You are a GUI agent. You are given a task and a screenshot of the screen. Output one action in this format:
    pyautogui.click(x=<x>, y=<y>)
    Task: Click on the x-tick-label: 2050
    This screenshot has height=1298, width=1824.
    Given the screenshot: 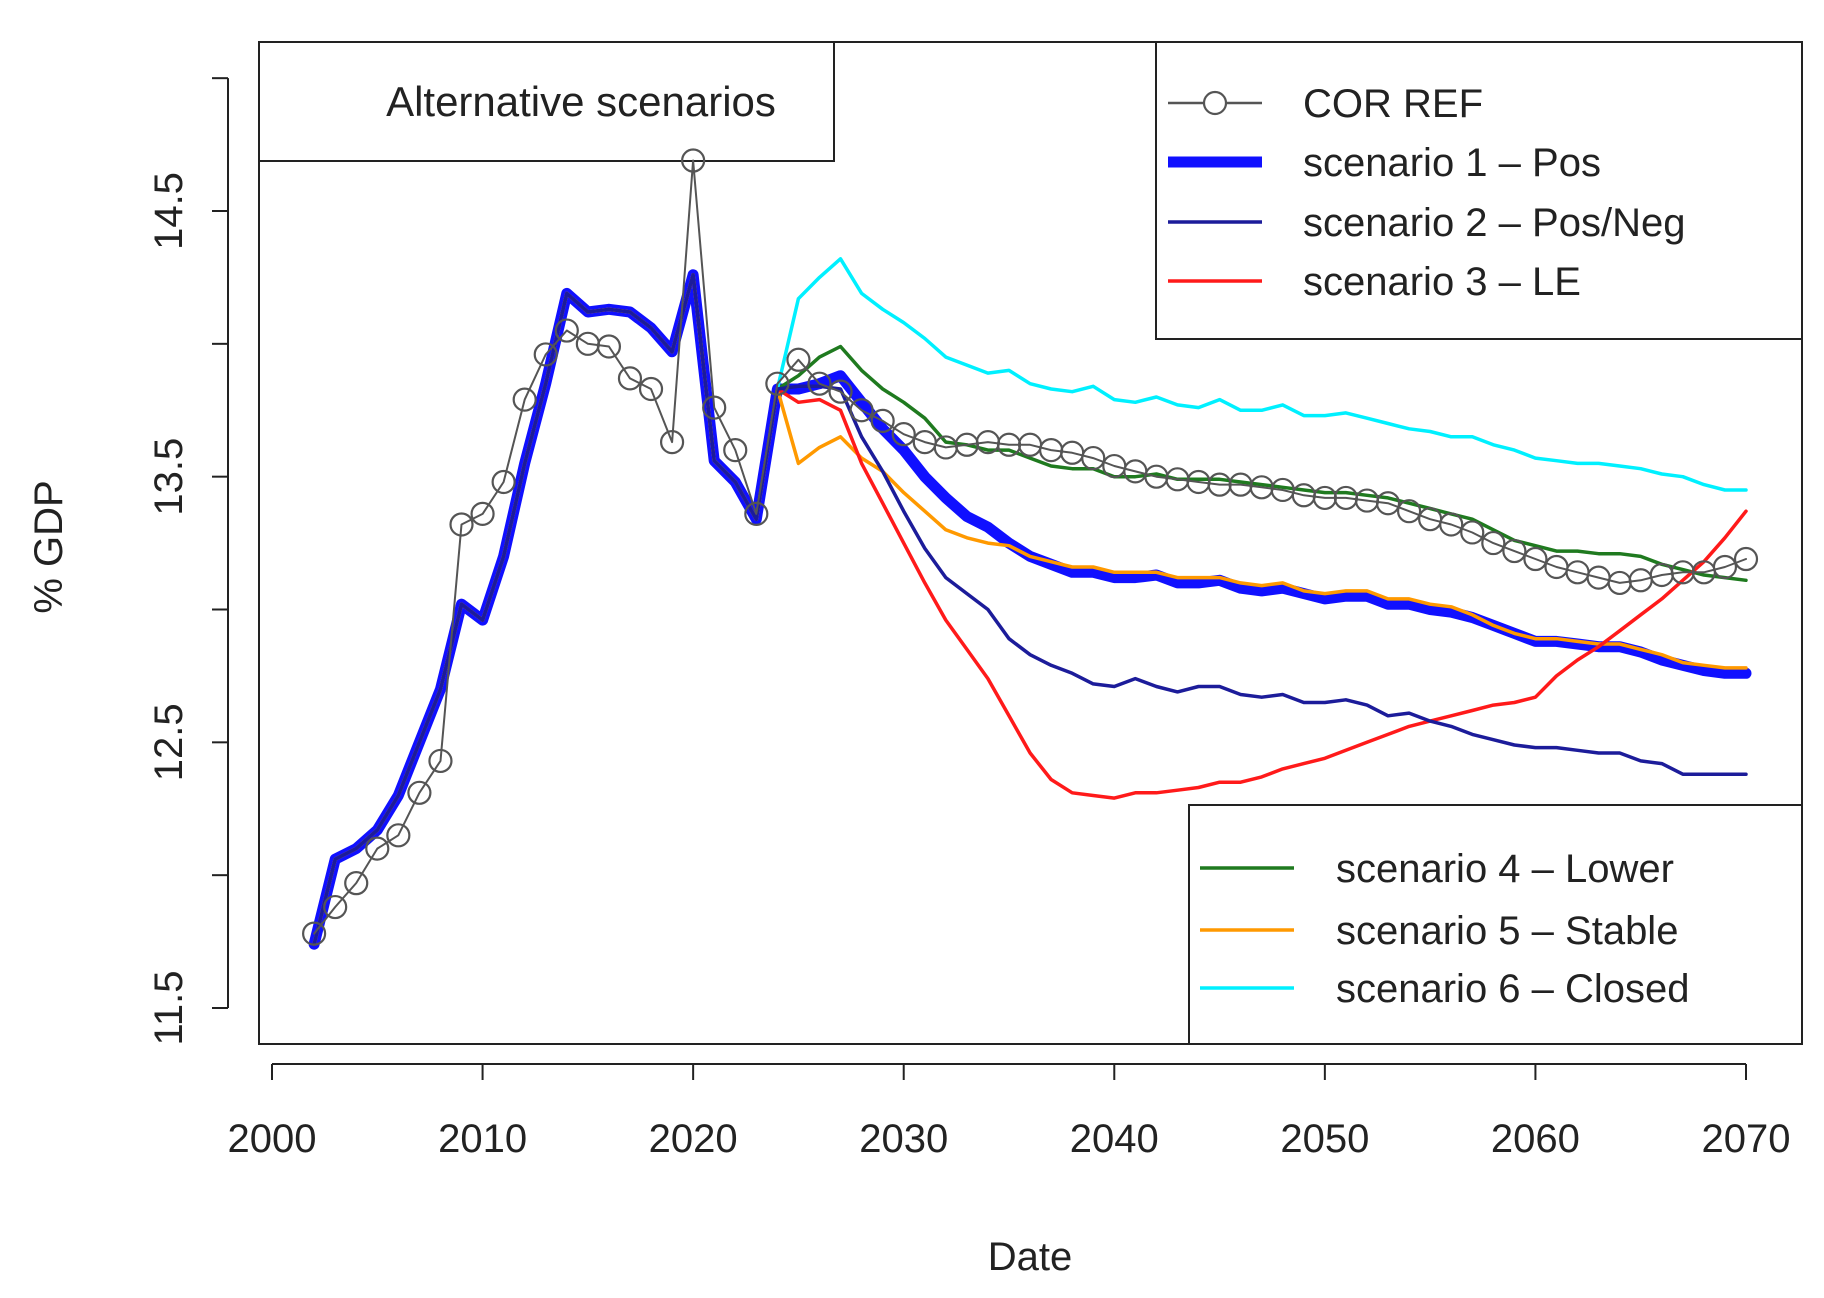 What is the action you would take?
    pyautogui.click(x=1324, y=1139)
    